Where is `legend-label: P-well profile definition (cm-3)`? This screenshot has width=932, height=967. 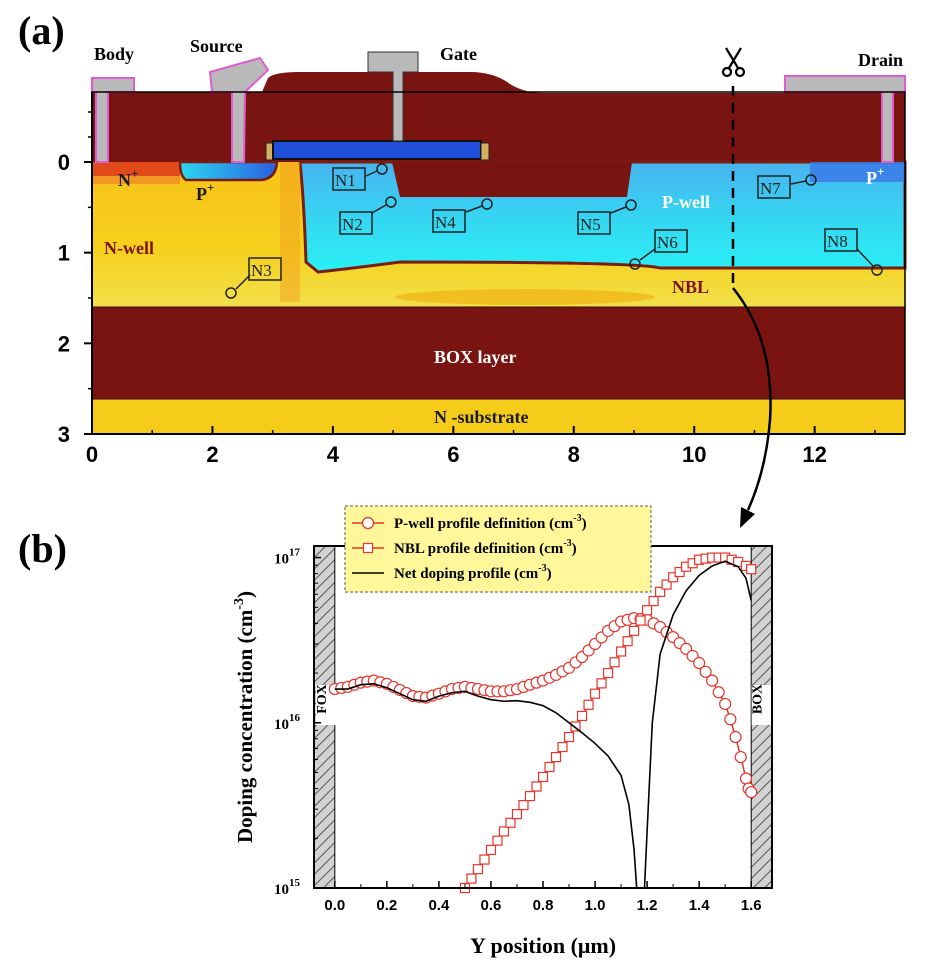 legend-label: P-well profile definition (cm-3) is located at coordinates (490, 522).